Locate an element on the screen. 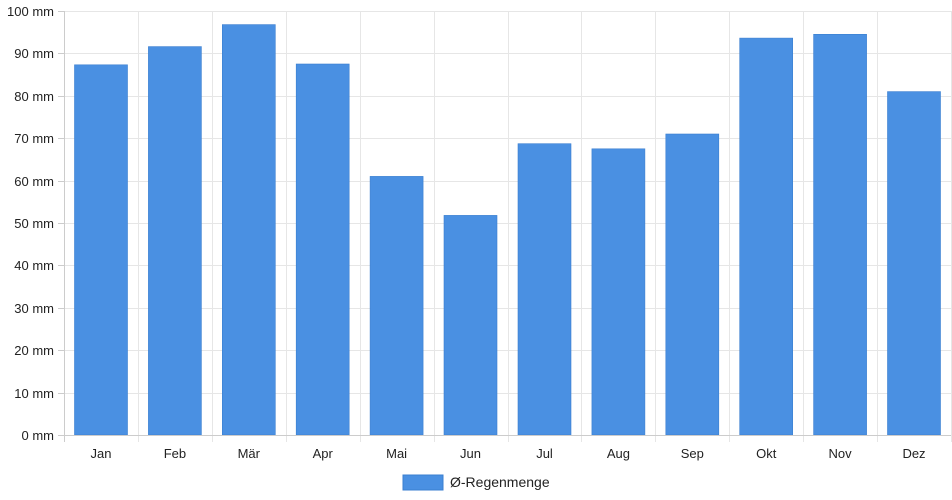 The image size is (952, 500). y-tick-label: 100 mm is located at coordinates (30, 11).